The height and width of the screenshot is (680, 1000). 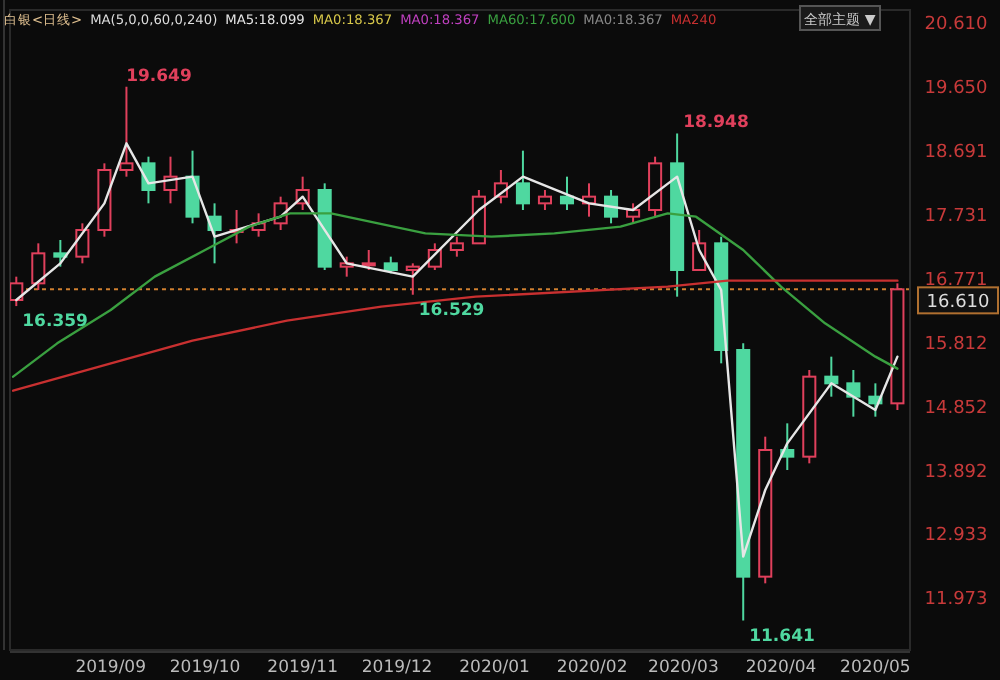 What do you see at coordinates (397, 668) in the screenshot?
I see `x-tick-label: 2019/12` at bounding box center [397, 668].